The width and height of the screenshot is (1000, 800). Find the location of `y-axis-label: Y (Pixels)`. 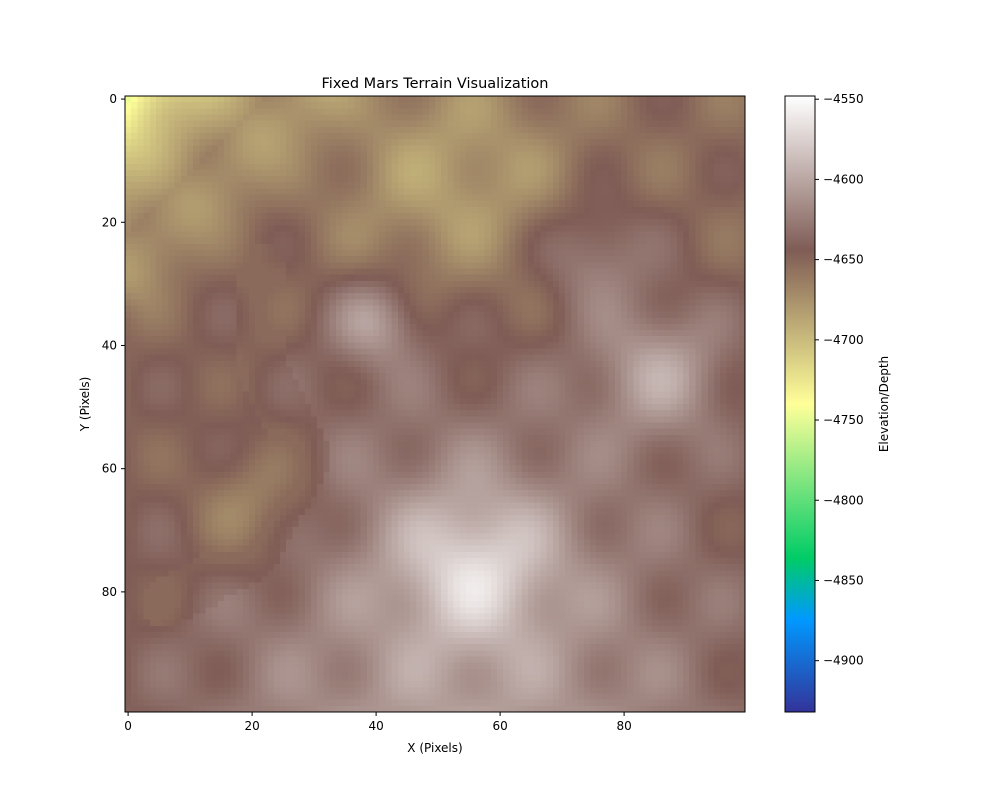

y-axis-label: Y (Pixels) is located at coordinates (85, 405).